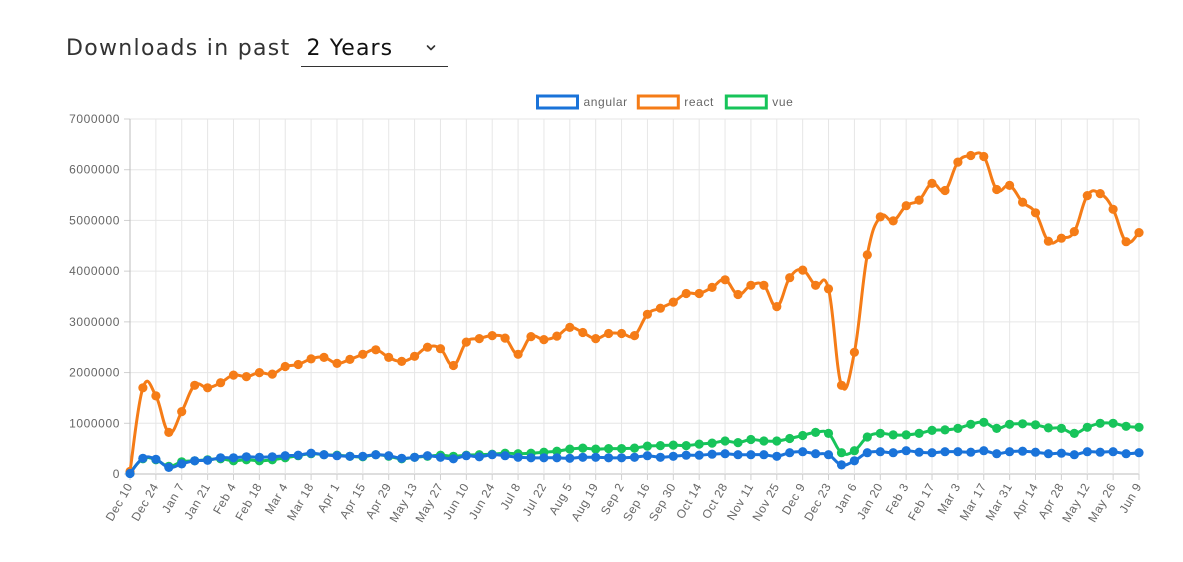  What do you see at coordinates (482, 501) in the screenshot?
I see `x-tick-label: Jun 24` at bounding box center [482, 501].